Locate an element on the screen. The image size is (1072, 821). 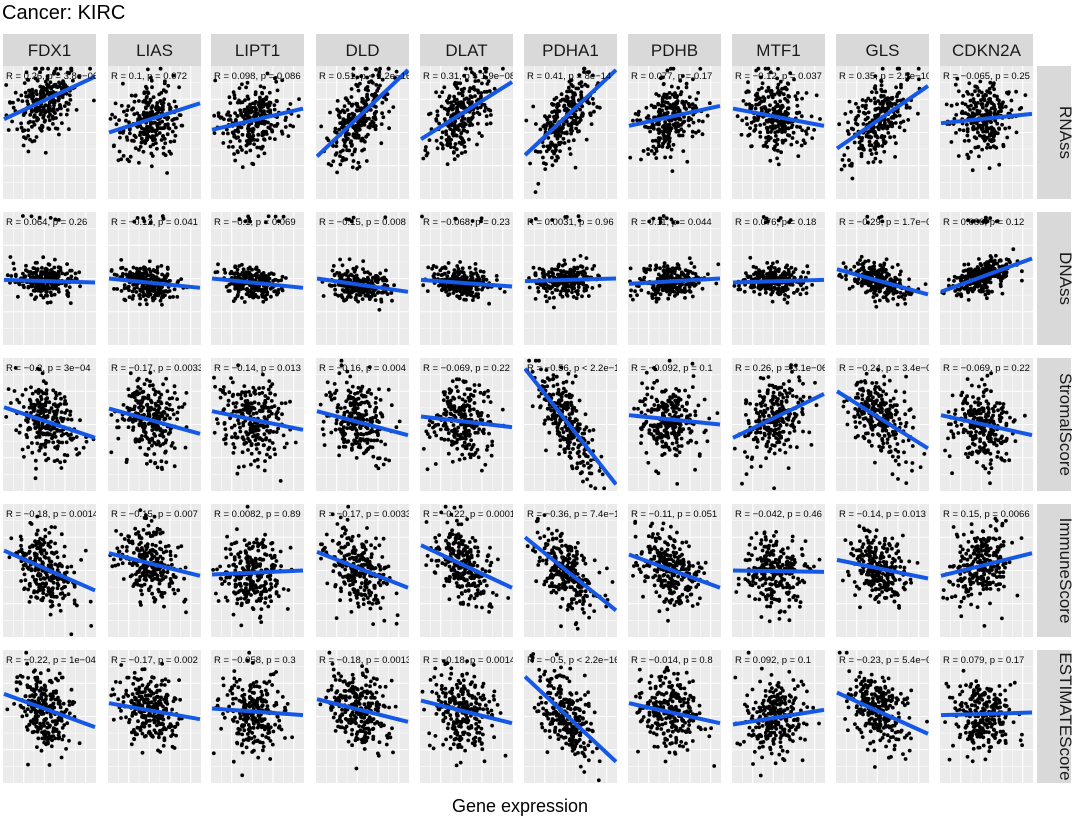
regression-line is located at coordinates (778, 117).